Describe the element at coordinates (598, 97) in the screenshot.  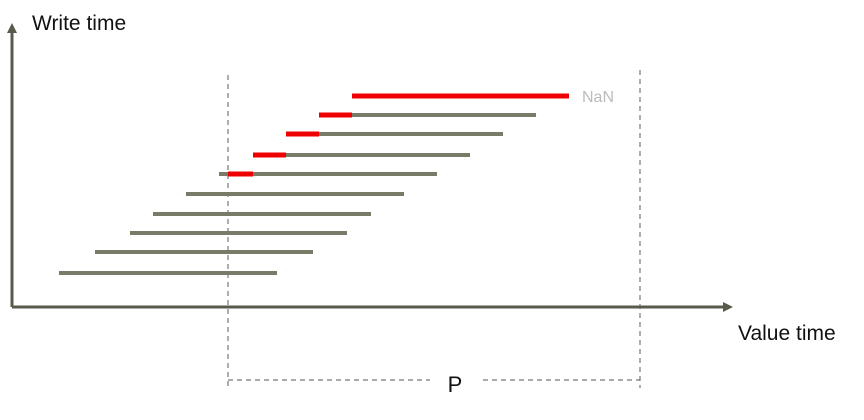
I see `nan-label: NaN` at that location.